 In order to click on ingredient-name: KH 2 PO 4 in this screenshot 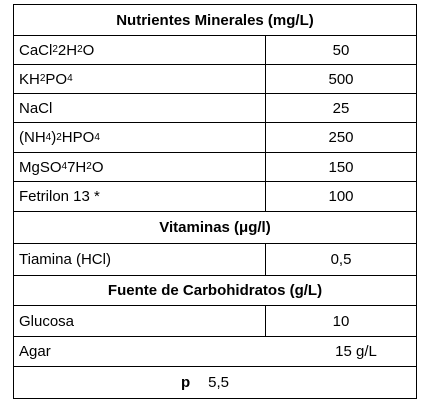, I will do `click(140, 79)`.